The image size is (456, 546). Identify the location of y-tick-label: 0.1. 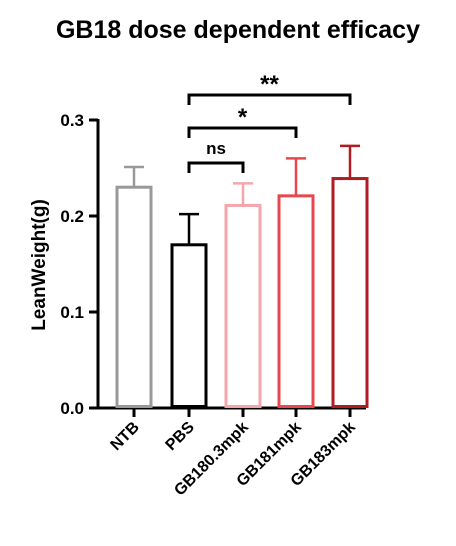
(72, 312).